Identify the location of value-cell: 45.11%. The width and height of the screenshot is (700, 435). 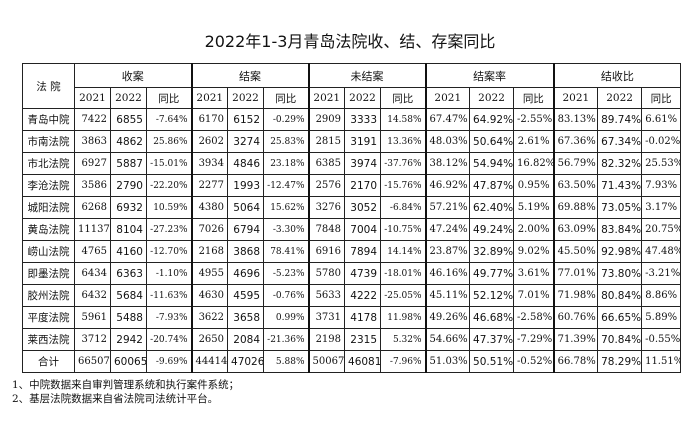
(447, 295).